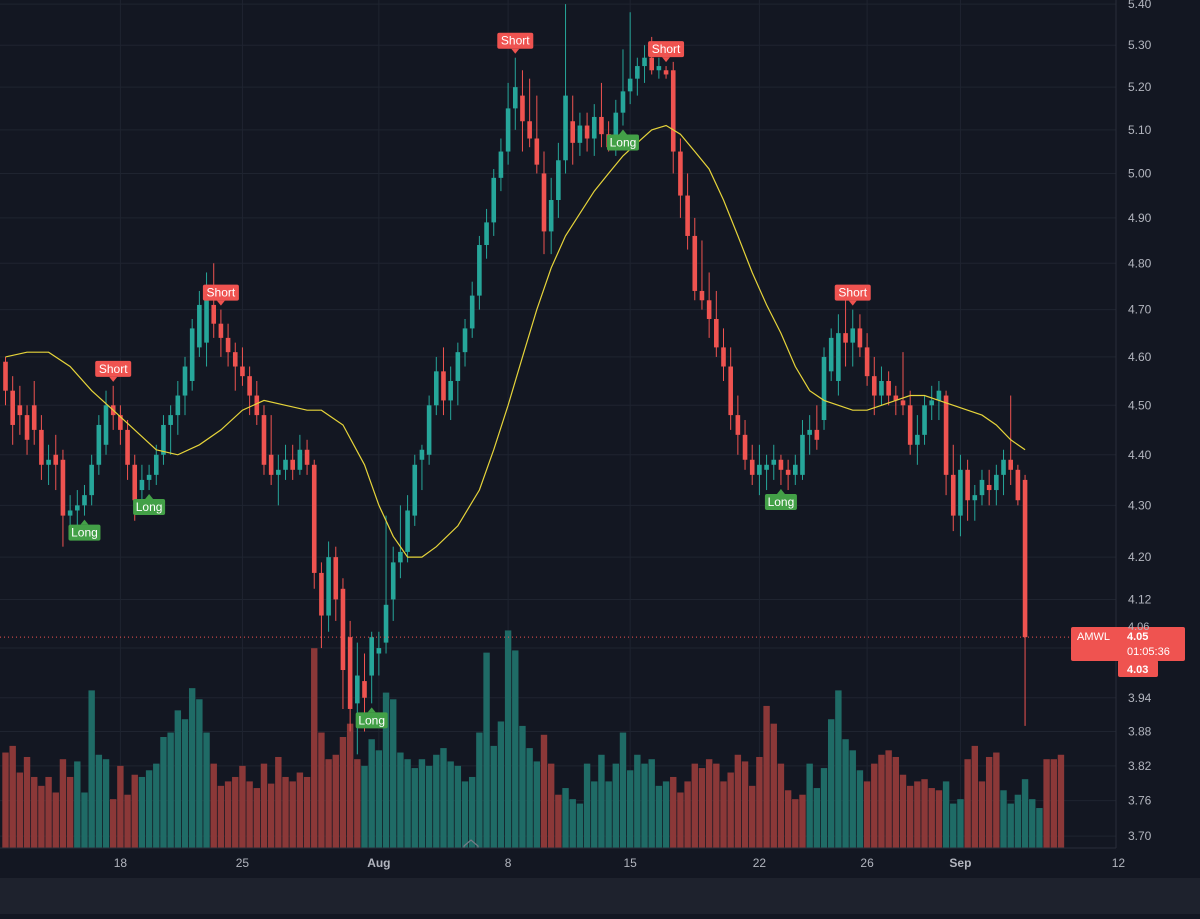  I want to click on long-signal-label: Long, so click(622, 140).